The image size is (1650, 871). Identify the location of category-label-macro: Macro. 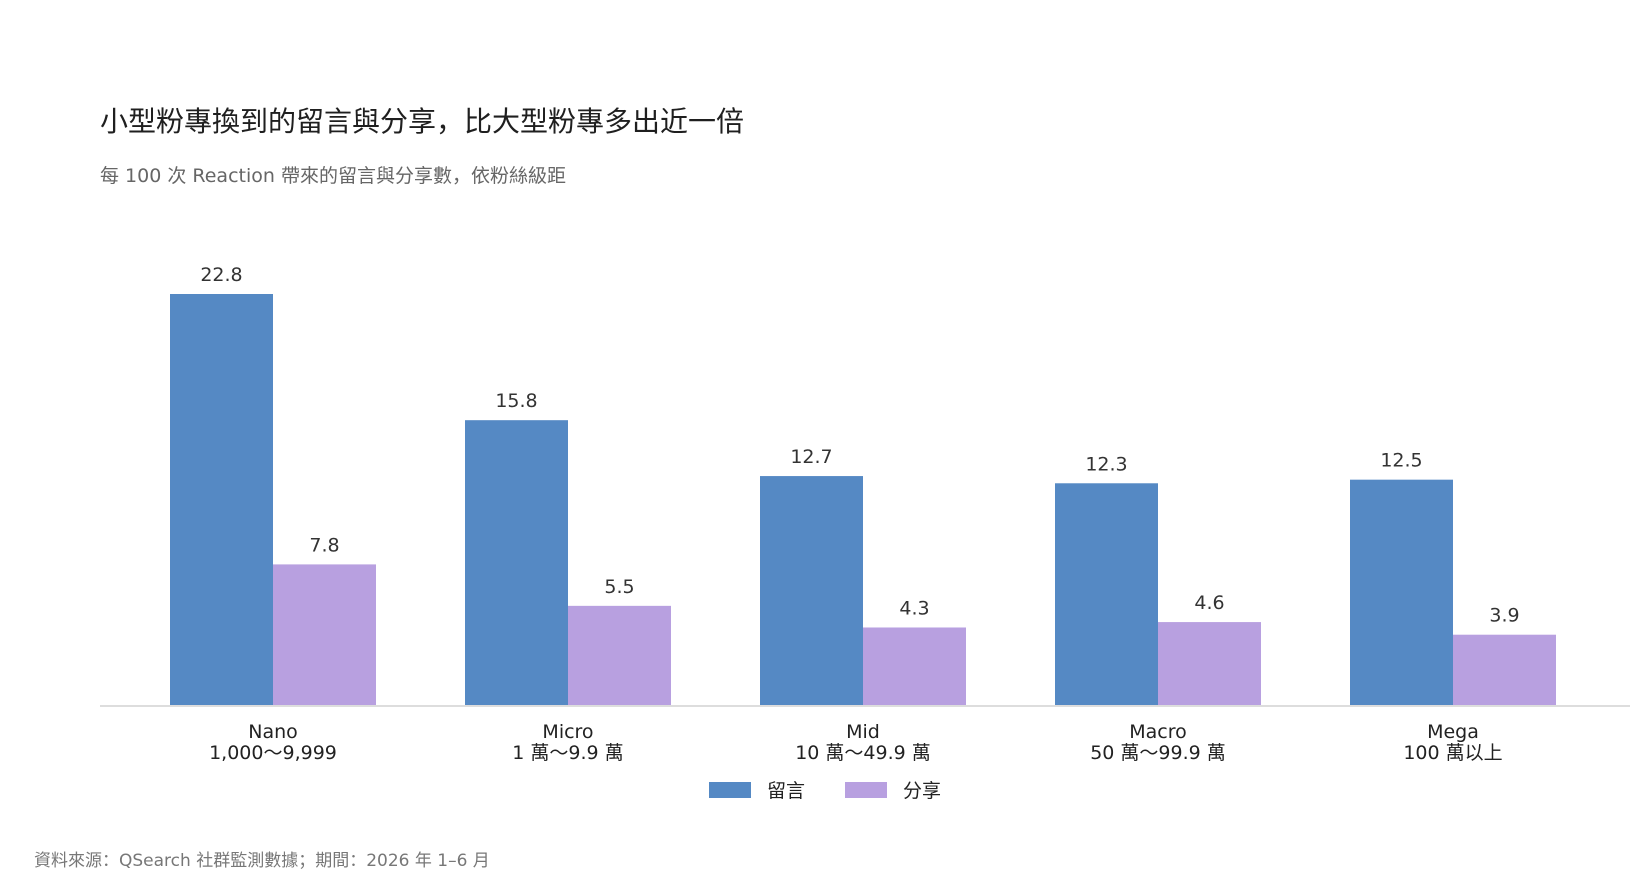
(1158, 732).